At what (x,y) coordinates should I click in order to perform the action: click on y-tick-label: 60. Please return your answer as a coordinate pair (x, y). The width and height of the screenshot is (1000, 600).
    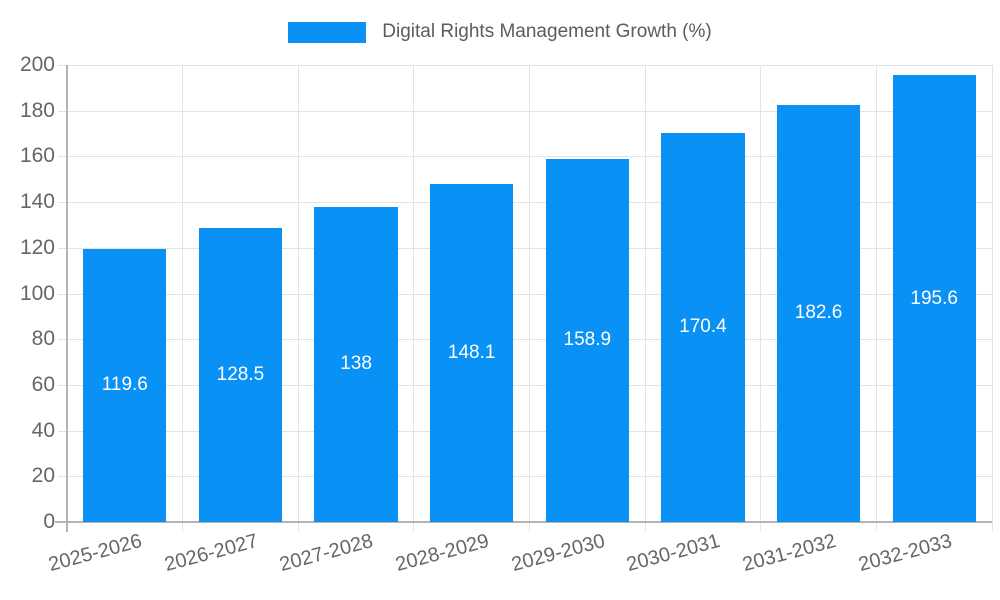
    Looking at the image, I should click on (43, 384).